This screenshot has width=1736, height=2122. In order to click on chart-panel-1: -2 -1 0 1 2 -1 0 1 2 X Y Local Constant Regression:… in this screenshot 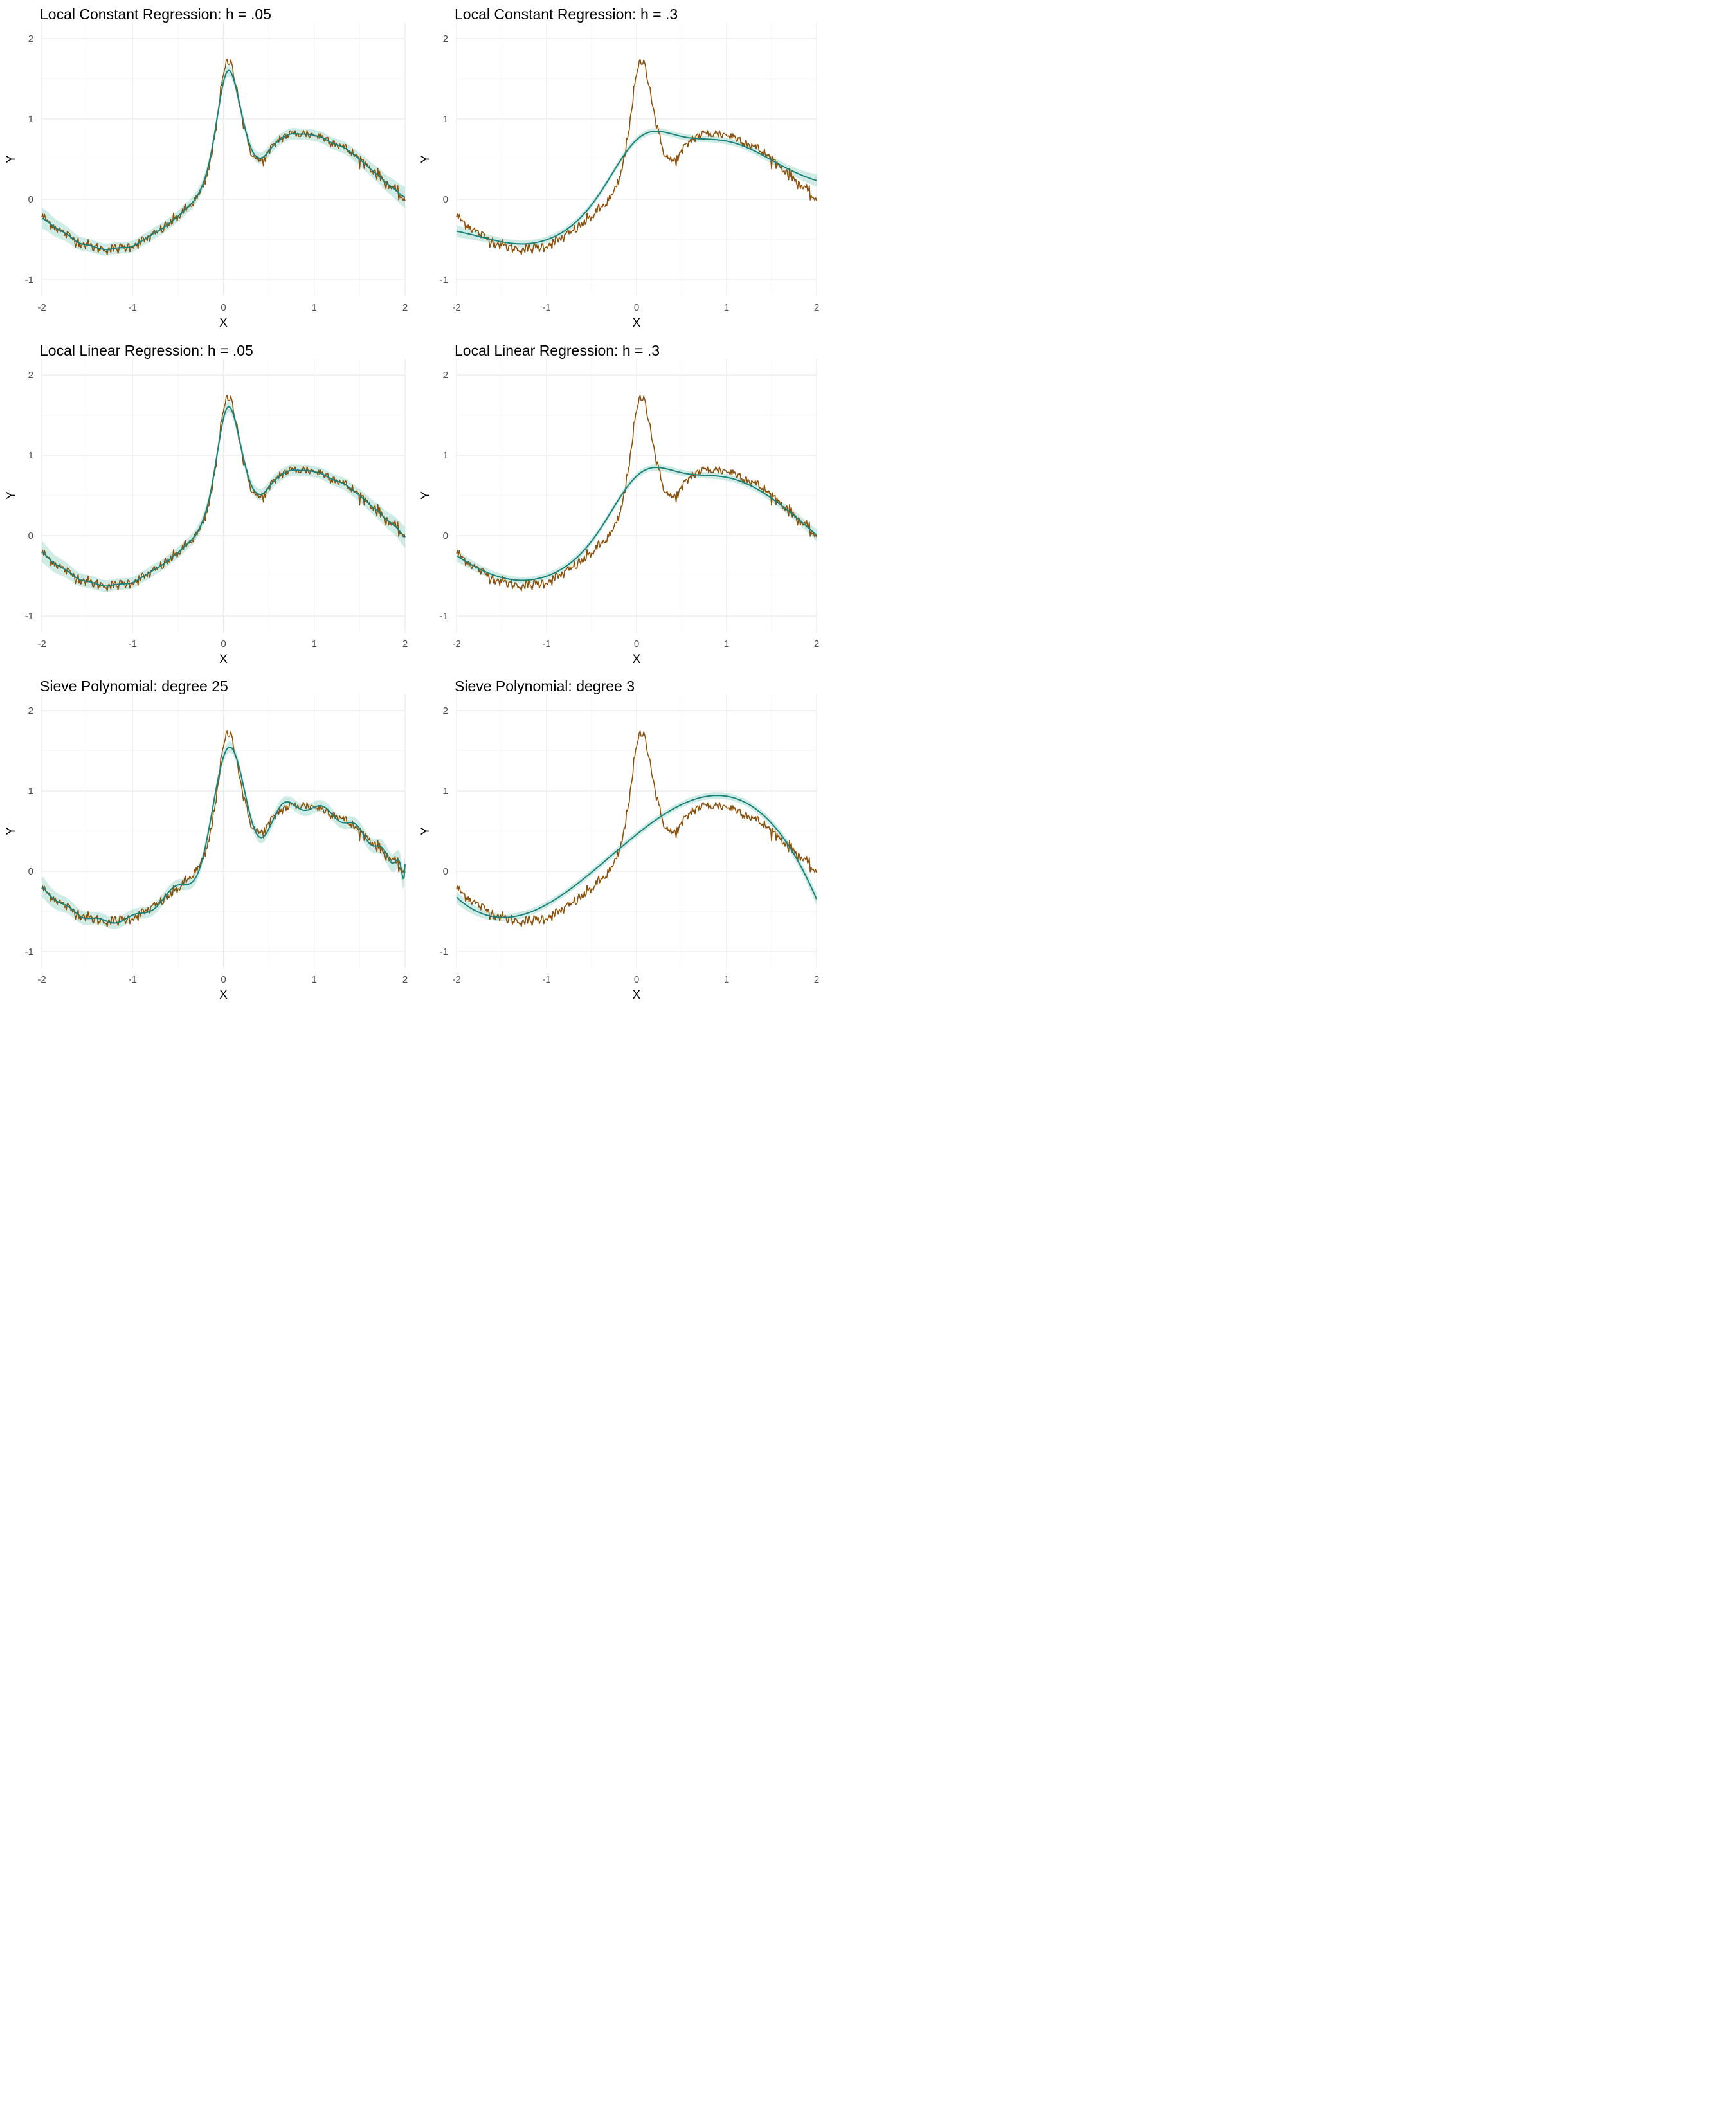, I will do `click(206, 168)`.